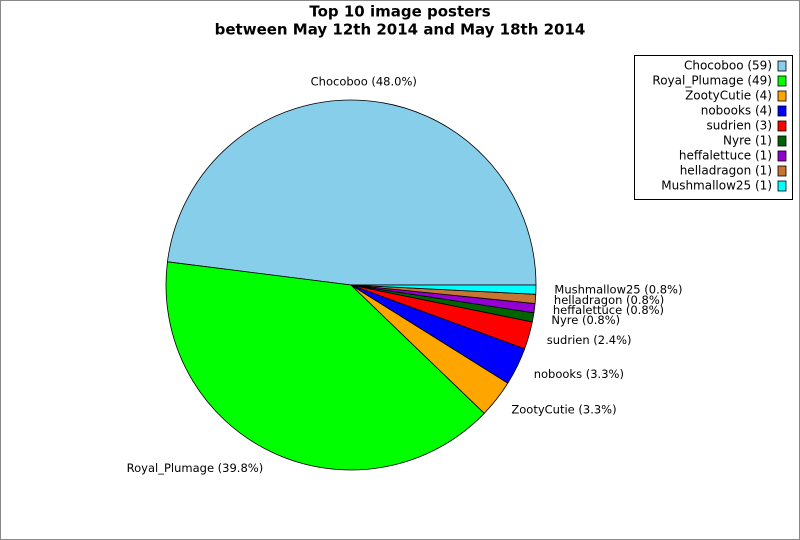 Image resolution: width=800 pixels, height=540 pixels. I want to click on slice-label: Nyre (0.8%), so click(585, 320).